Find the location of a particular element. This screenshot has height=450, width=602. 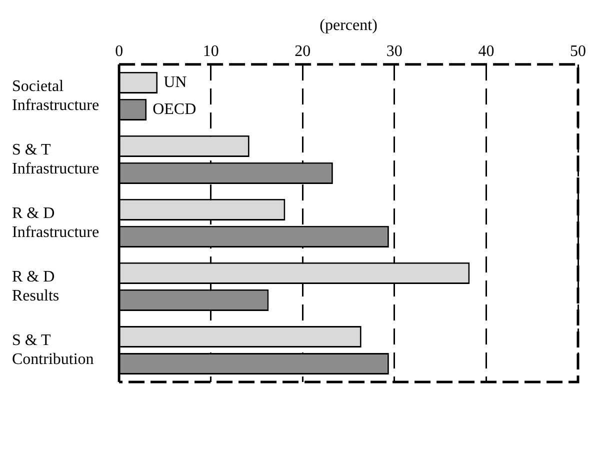

x-tick-label: 50 is located at coordinates (578, 51).